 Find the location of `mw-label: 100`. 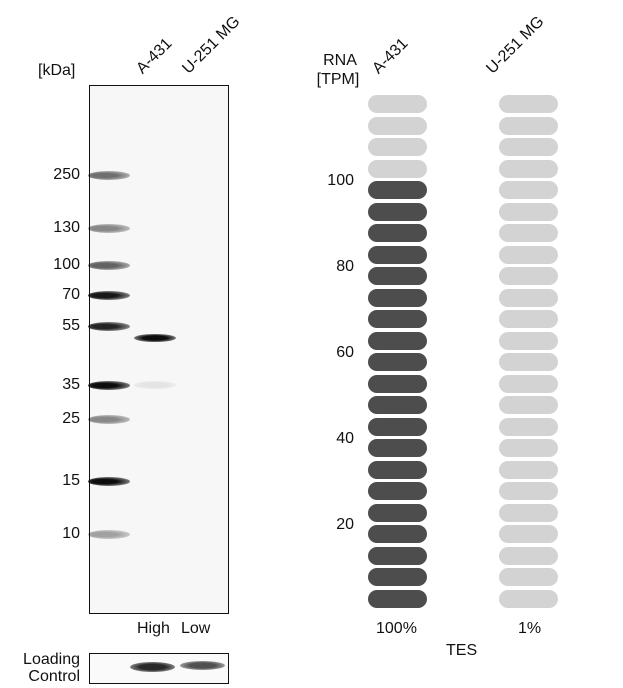

mw-label: 100 is located at coordinates (66, 264).